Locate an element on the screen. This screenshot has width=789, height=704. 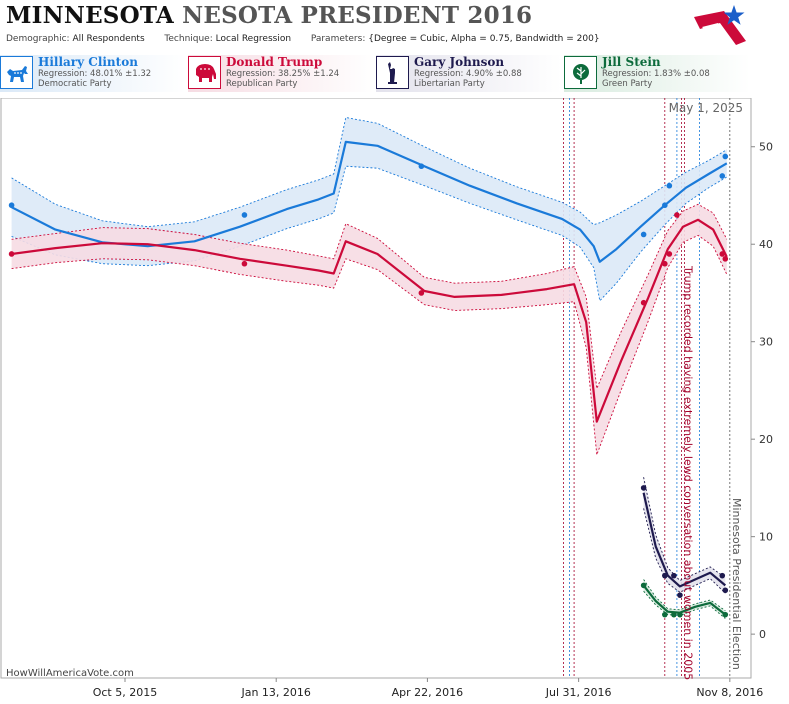
x-tick-label: Nov 8, 2016 is located at coordinates (729, 692).